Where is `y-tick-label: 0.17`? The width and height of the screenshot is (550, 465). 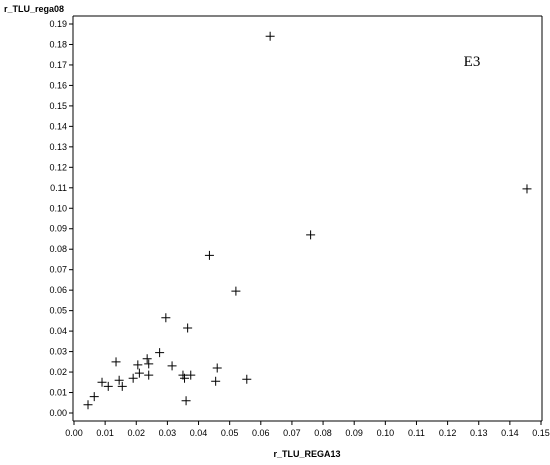 y-tick-label: 0.17 is located at coordinates (58, 65).